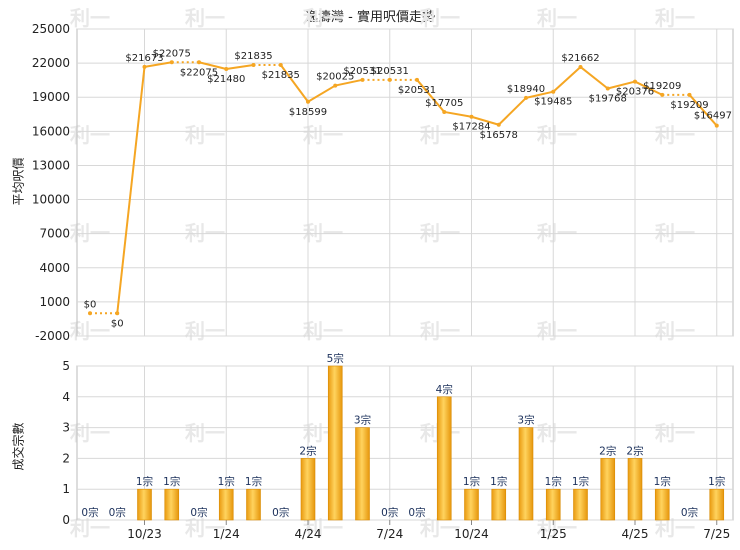 Image resolution: width=740 pixels, height=550 pixels. I want to click on price-point-label: $21480, so click(226, 79).